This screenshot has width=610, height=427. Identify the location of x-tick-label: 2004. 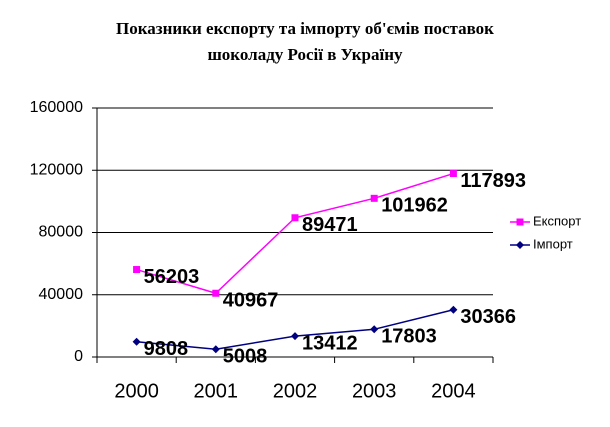
(453, 391).